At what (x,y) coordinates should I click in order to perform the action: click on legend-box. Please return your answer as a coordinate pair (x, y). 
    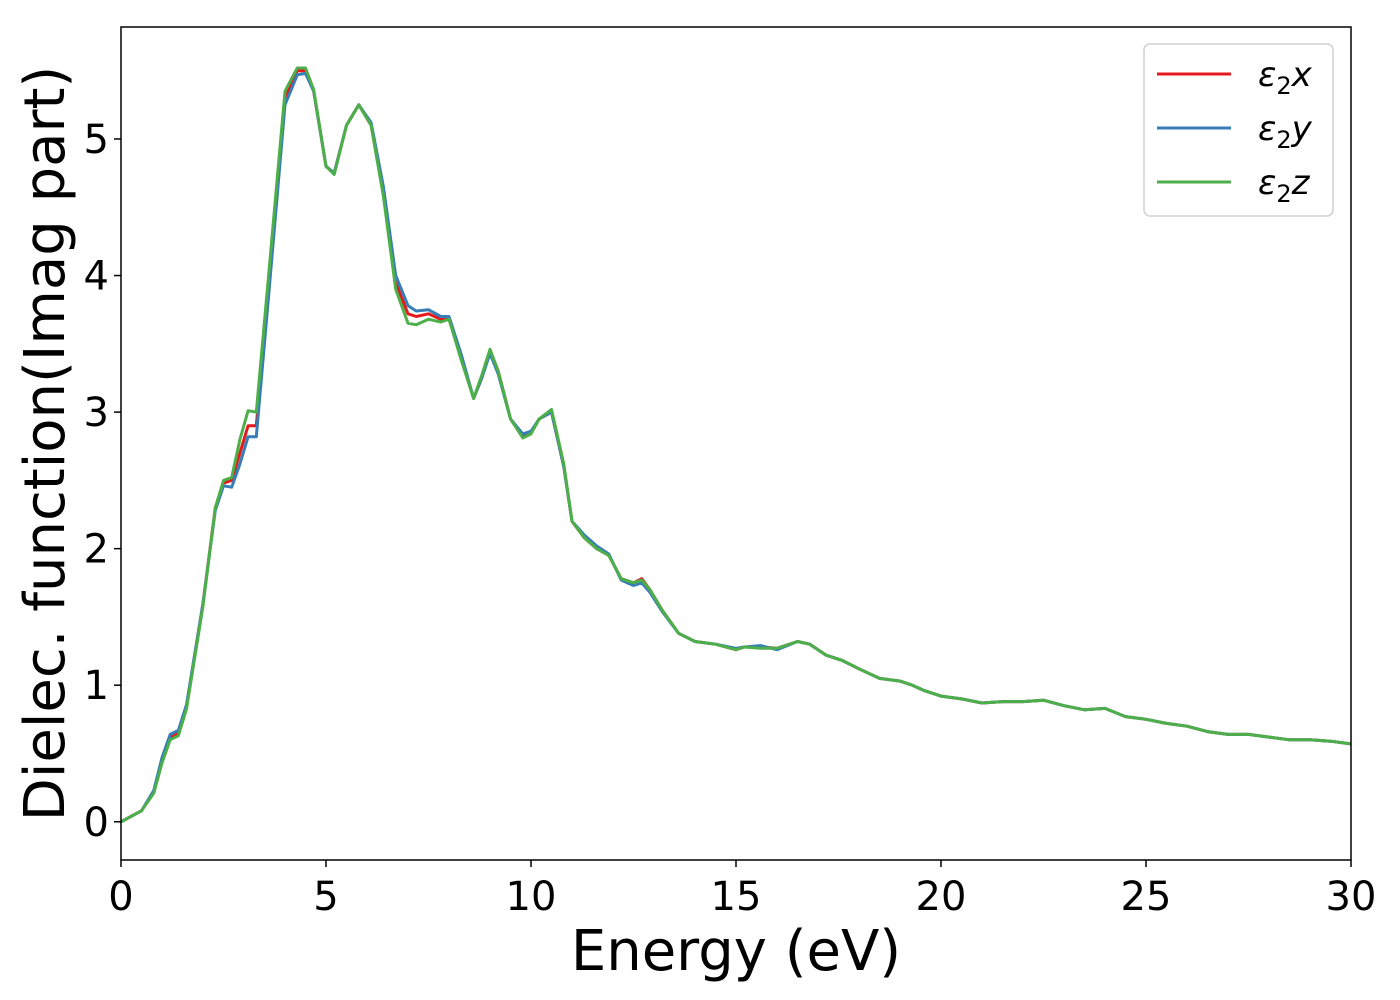
    Looking at the image, I should click on (1238, 130).